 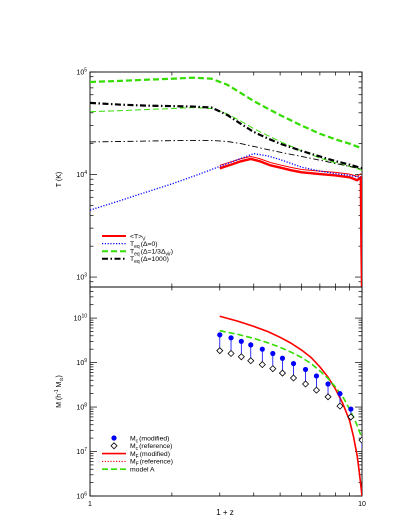 What do you see at coordinates (81, 362) in the screenshot?
I see `y-tick-label: 10⁹` at bounding box center [81, 362].